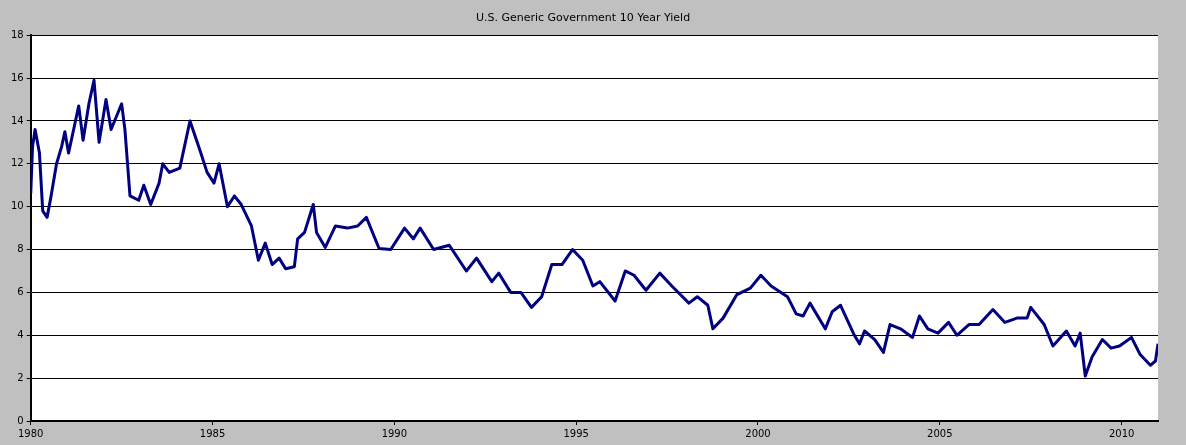 This screenshot has width=1186, height=445. What do you see at coordinates (576, 433) in the screenshot?
I see `x-tick-label: 1995` at bounding box center [576, 433].